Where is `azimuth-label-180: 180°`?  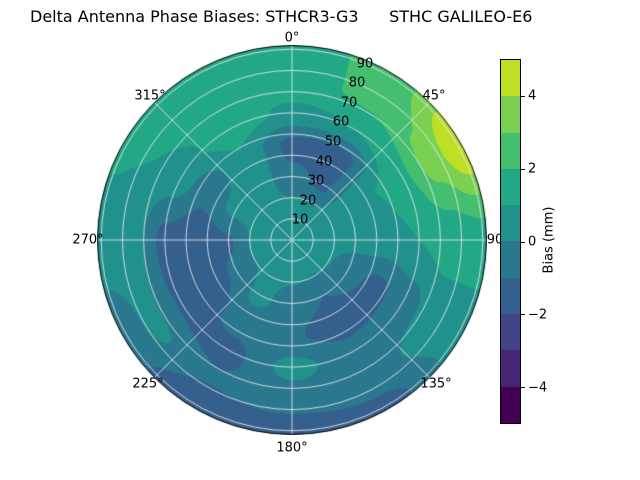
azimuth-label-180: 180° is located at coordinates (292, 448).